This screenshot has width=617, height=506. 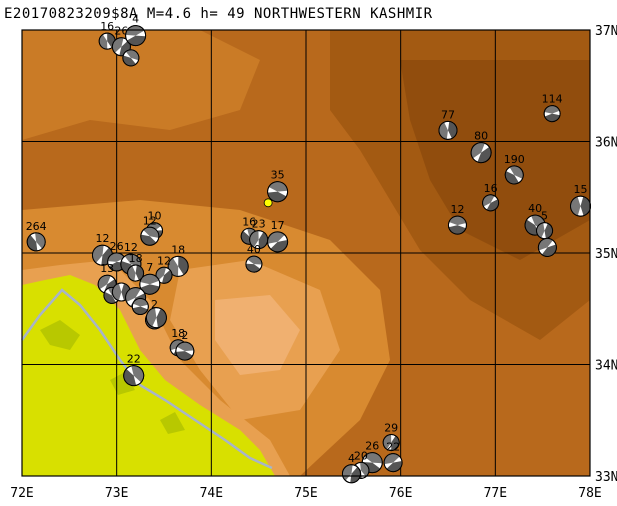 What do you see at coordinates (278, 225) in the screenshot?
I see `event-depth-label: 17` at bounding box center [278, 225].